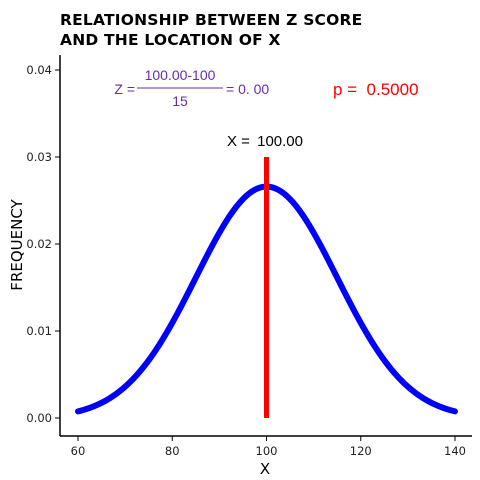 The image size is (480, 480). Describe the element at coordinates (39, 418) in the screenshot. I see `y-tick-label: 0.00` at that location.